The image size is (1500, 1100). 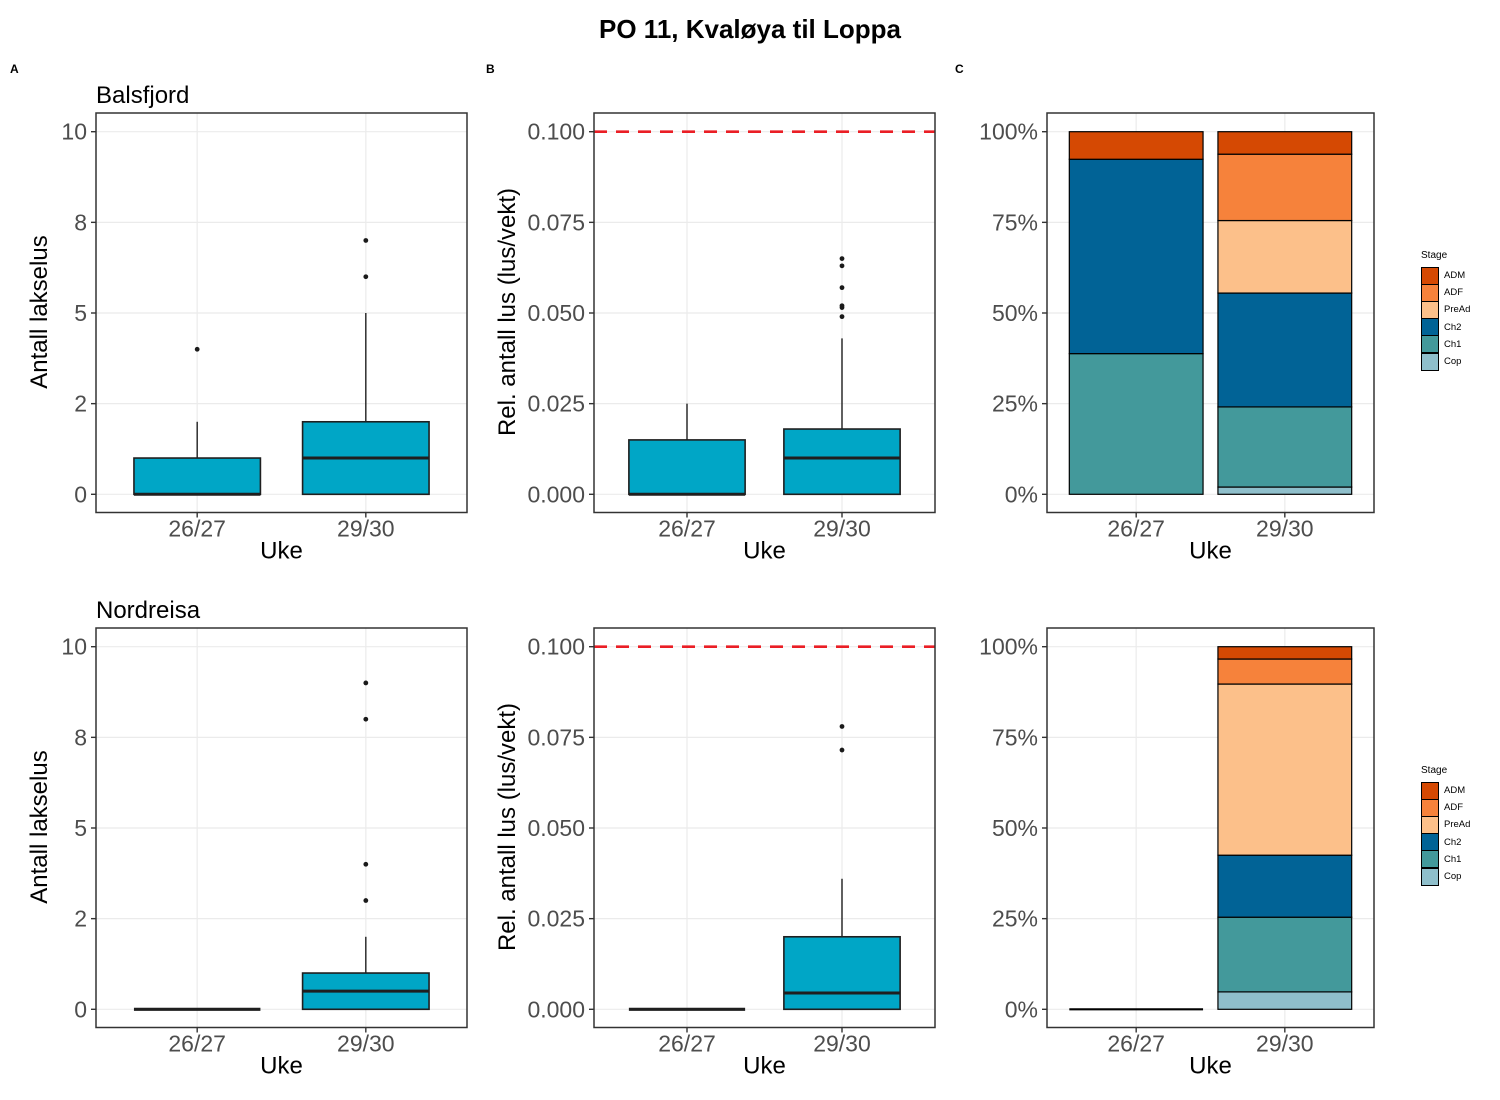 What do you see at coordinates (1455, 276) in the screenshot?
I see `legend-item-label: ADM` at bounding box center [1455, 276].